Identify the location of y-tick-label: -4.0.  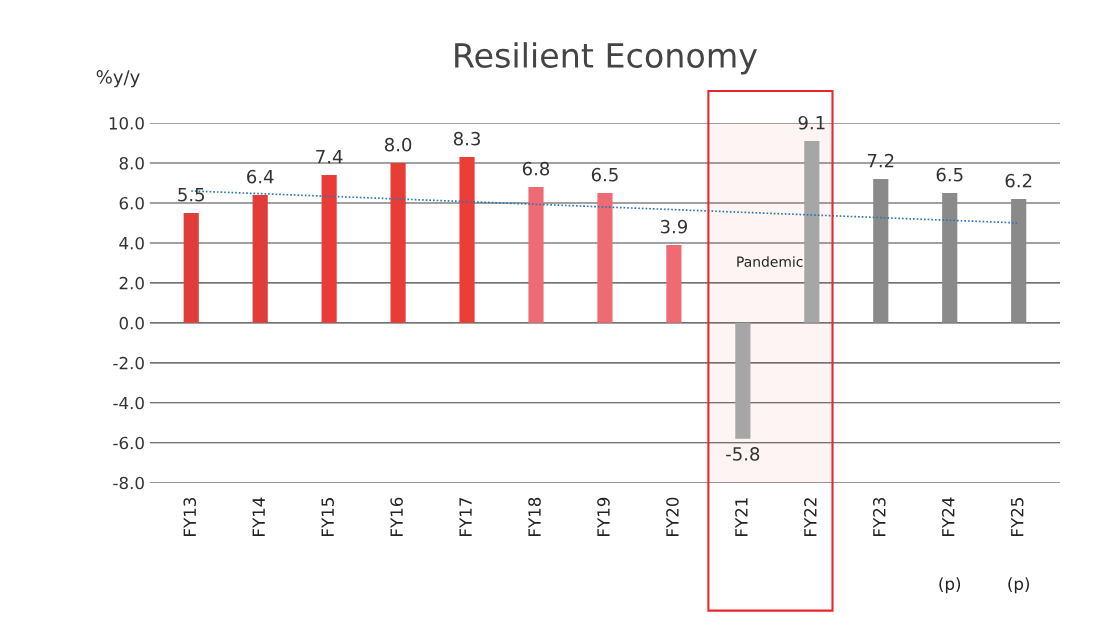
(128, 403).